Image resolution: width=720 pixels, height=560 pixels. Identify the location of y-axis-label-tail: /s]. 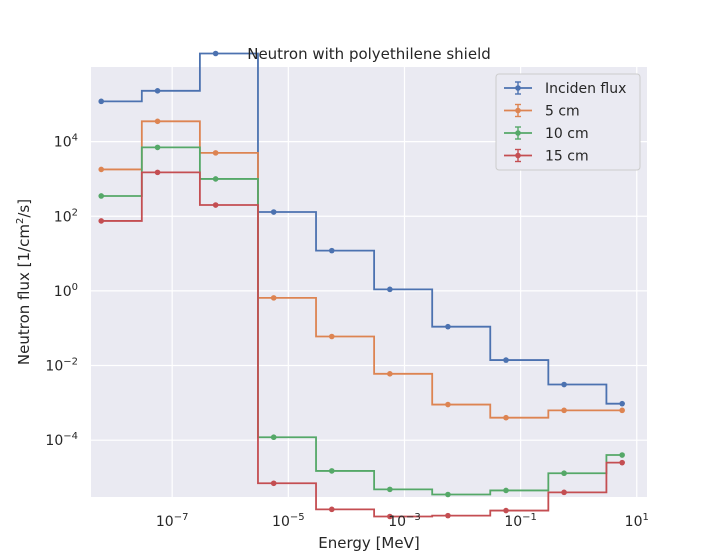
(24, 208).